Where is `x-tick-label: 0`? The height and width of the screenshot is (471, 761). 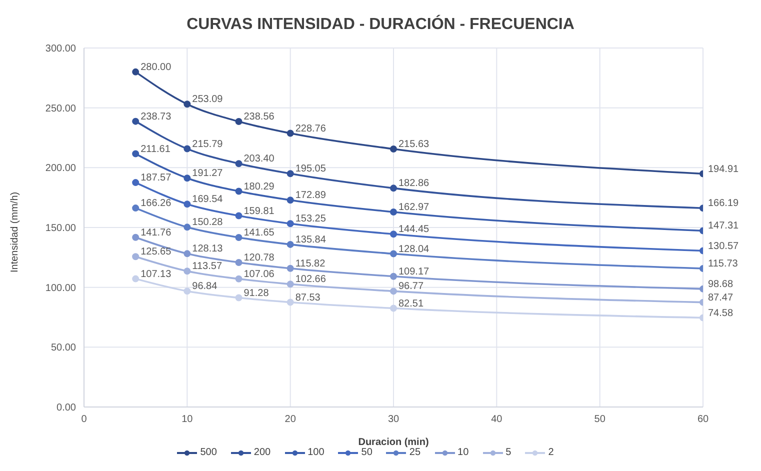
x-tick-label: 0 is located at coordinates (84, 420).